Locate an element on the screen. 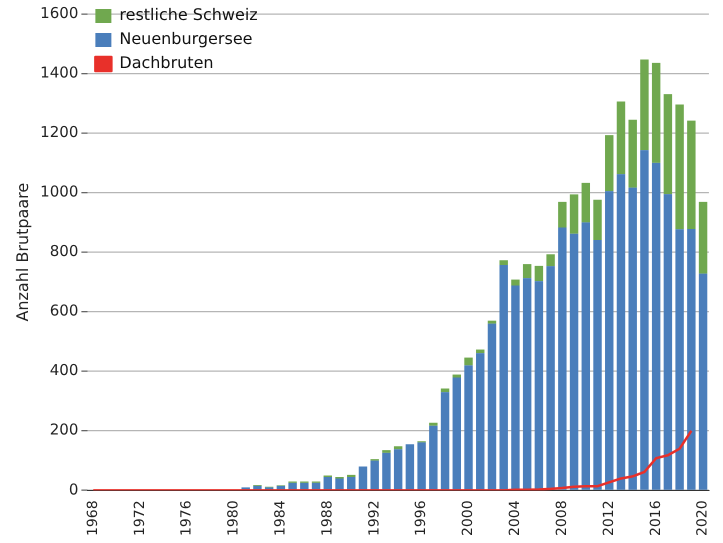 The width and height of the screenshot is (723, 543). legend-label: restliche Schweiz is located at coordinates (188, 14).